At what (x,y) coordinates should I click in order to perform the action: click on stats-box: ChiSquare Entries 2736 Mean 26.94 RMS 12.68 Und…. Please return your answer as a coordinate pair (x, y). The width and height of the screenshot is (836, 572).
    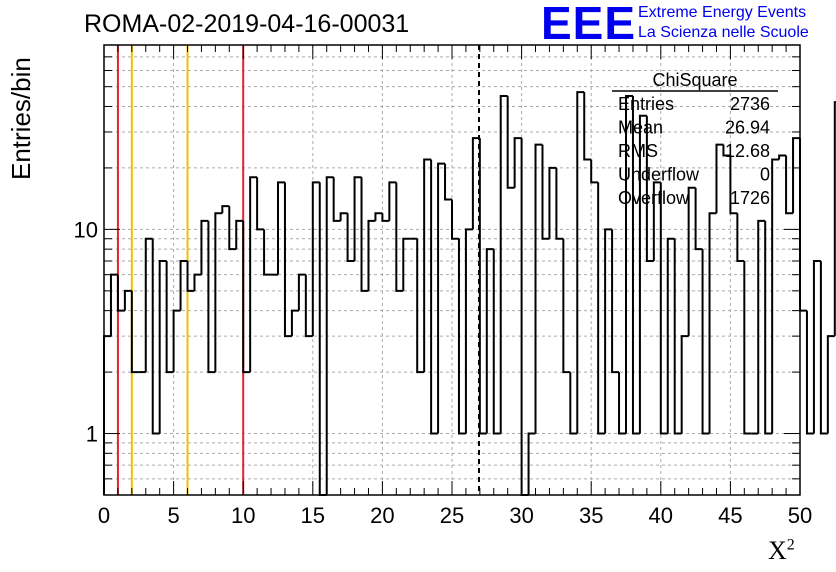
    Looking at the image, I should click on (695, 139).